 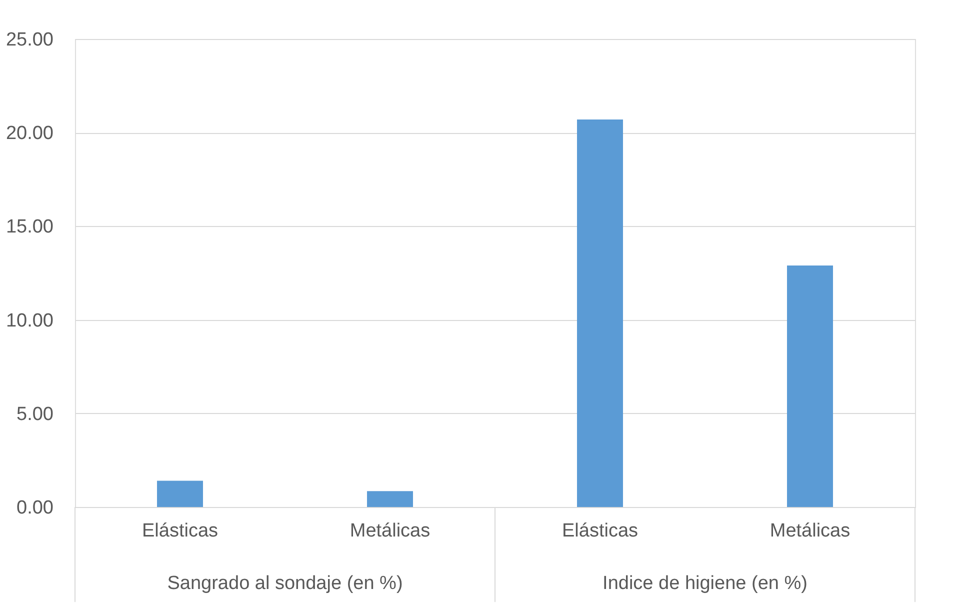 What do you see at coordinates (30, 321) in the screenshot?
I see `y-tick-label: 10.00` at bounding box center [30, 321].